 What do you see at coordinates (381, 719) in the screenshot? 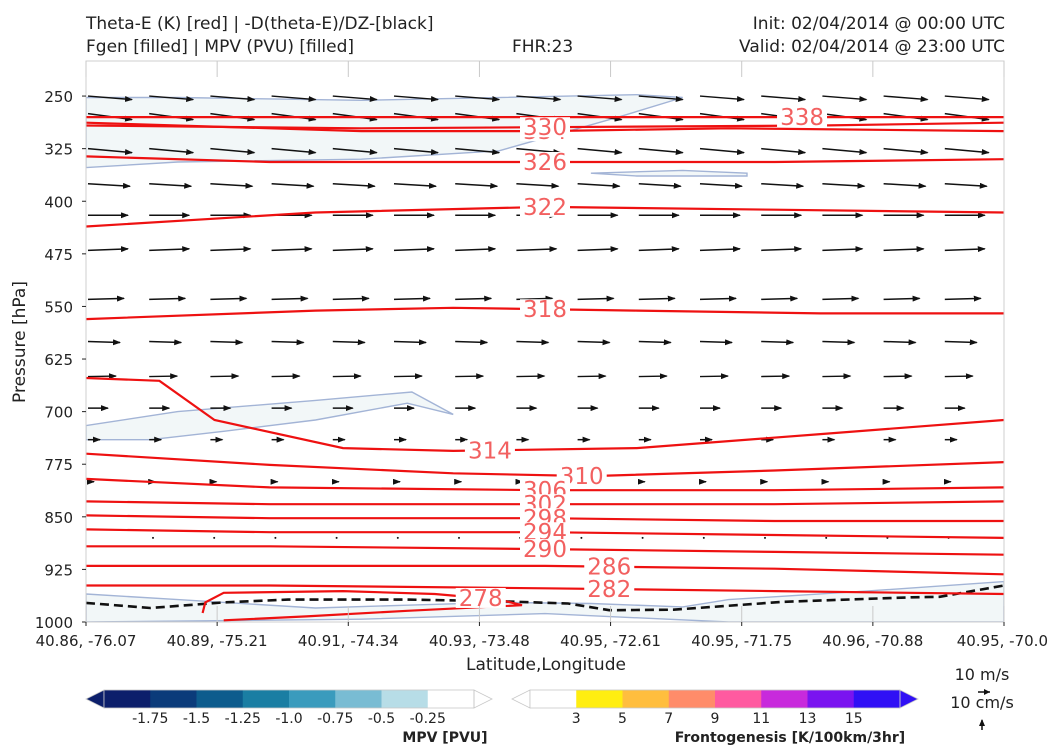
I see `colorbar-tick-label: -0.5` at bounding box center [381, 719].